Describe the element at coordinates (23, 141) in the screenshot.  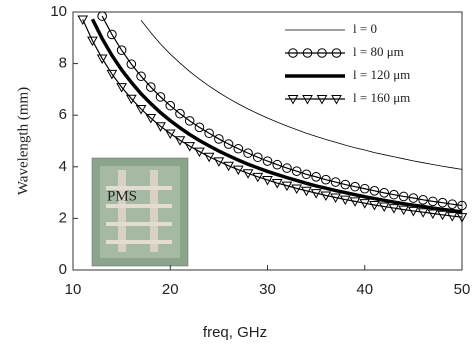
I see `y-axis-title: Wavelength (mm)` at that location.